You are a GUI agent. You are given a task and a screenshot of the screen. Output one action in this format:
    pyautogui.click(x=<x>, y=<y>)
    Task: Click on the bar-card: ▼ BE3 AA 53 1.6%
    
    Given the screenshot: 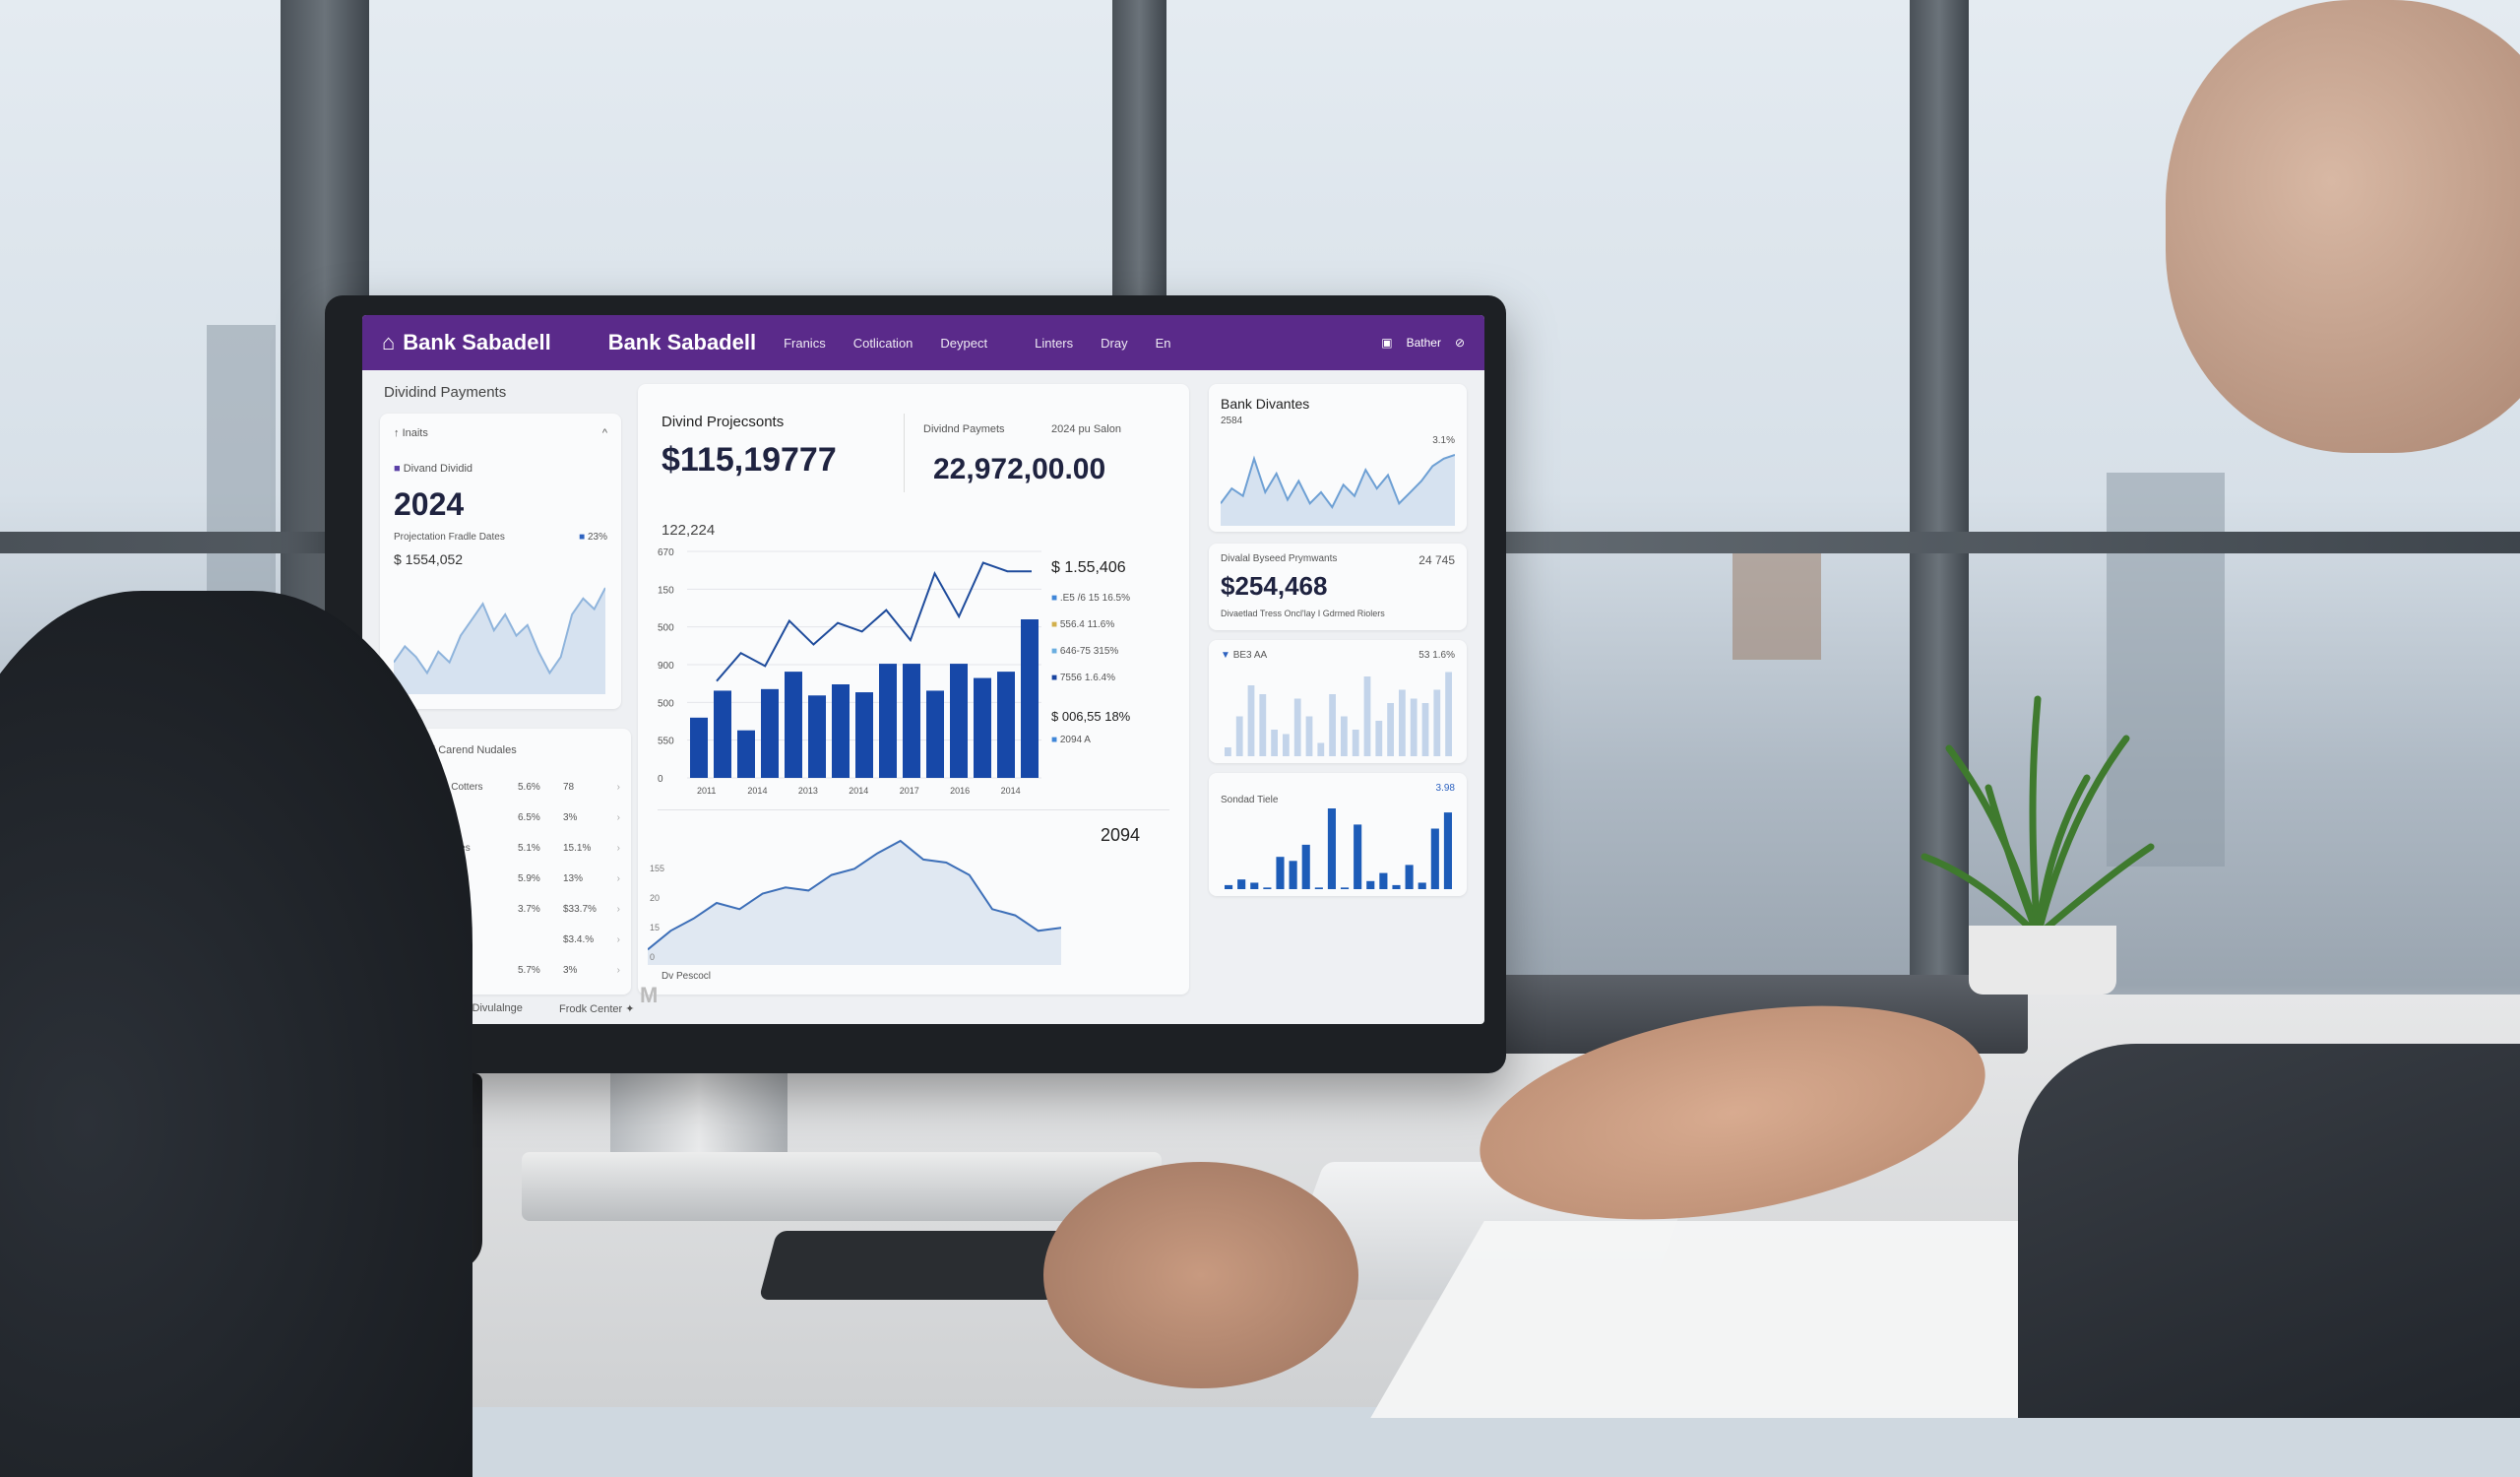 What is the action you would take?
    pyautogui.click(x=1338, y=701)
    